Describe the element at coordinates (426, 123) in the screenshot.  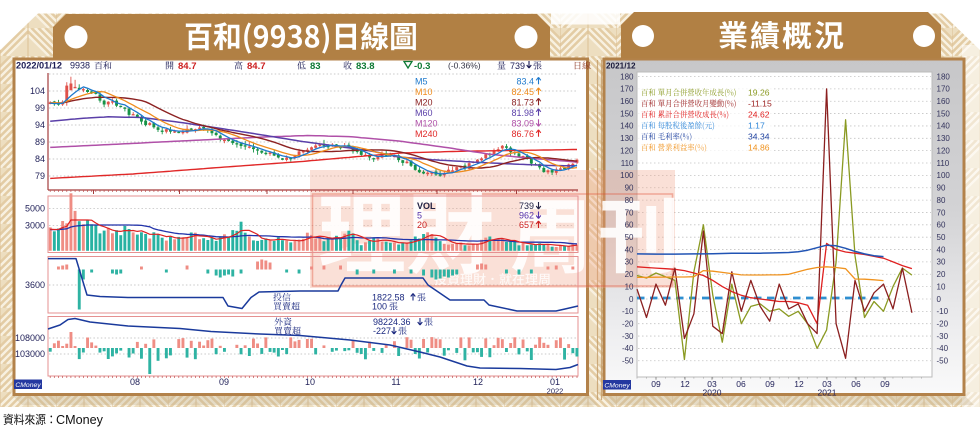
I see `svg-text: M120` at that location.